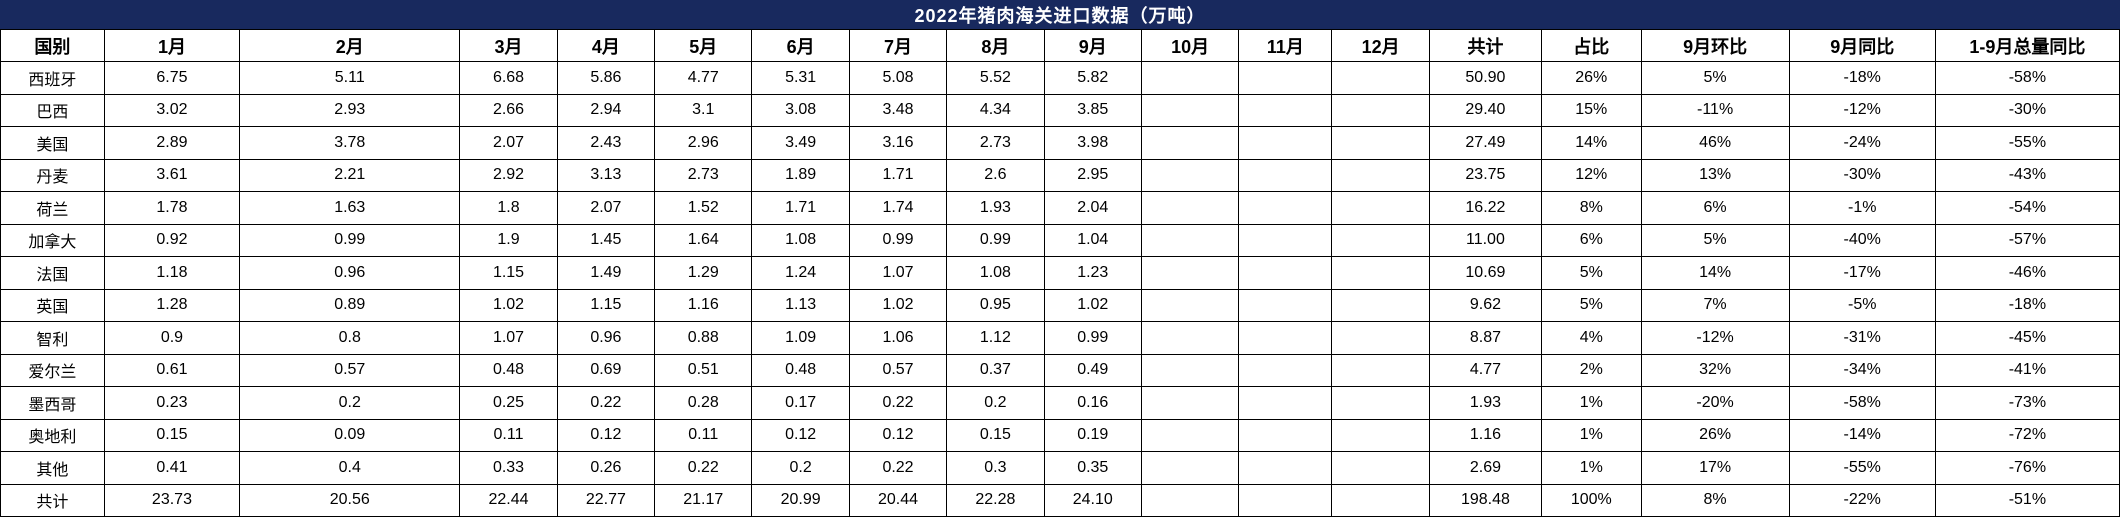  I want to click on data-cell: 1.13, so click(800, 305).